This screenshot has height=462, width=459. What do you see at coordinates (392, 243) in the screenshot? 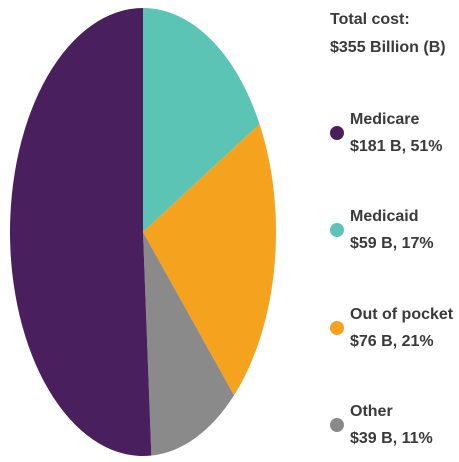
I see `value-label: $59 B, 17%` at bounding box center [392, 243].